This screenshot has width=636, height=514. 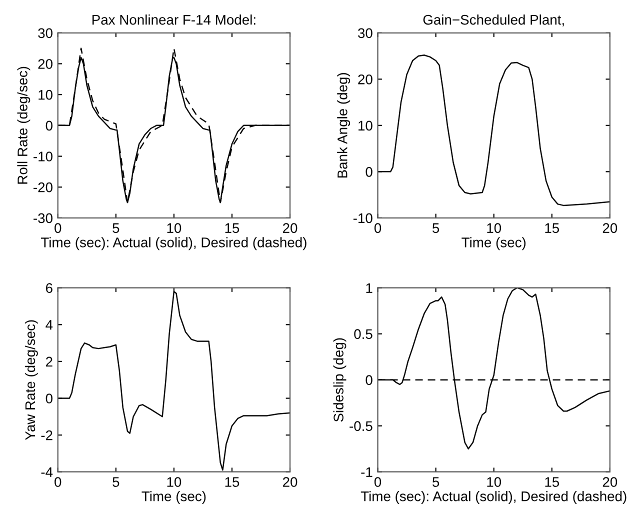 What do you see at coordinates (47, 472) in the screenshot?
I see `y-tick-label: -4` at bounding box center [47, 472].